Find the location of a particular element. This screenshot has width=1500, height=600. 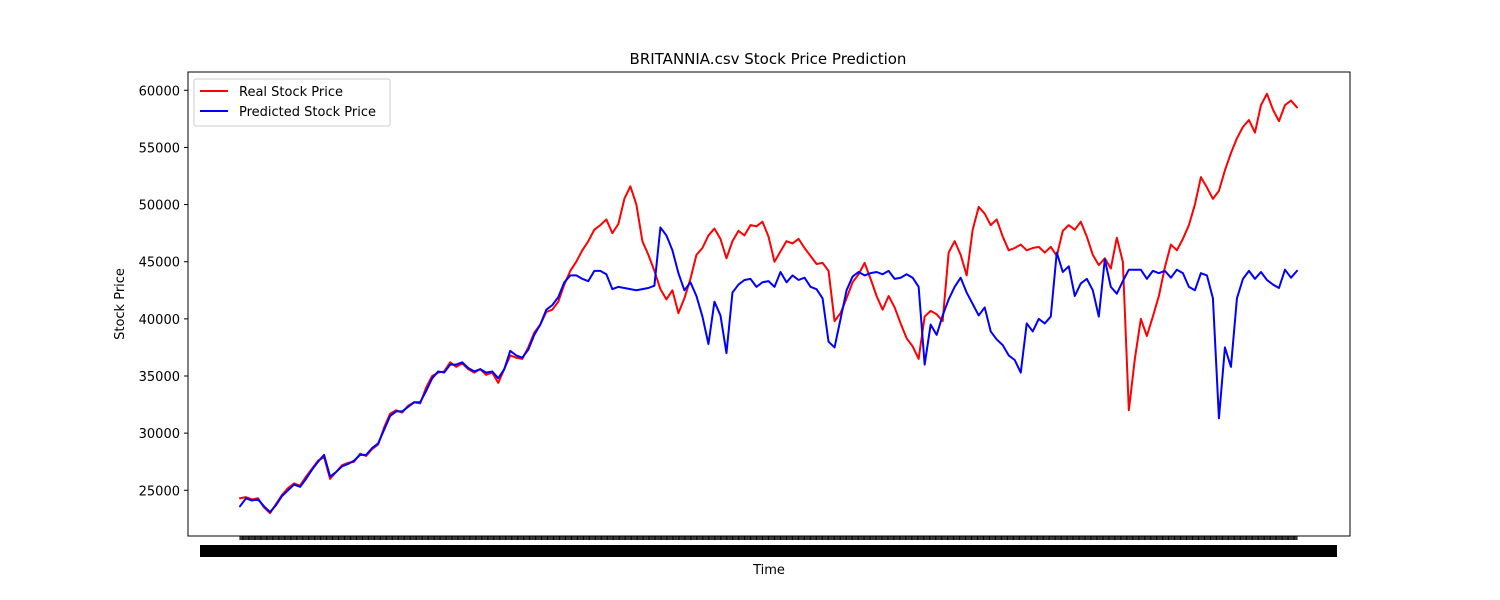

y-tick-label: 30000 is located at coordinates (159, 434).